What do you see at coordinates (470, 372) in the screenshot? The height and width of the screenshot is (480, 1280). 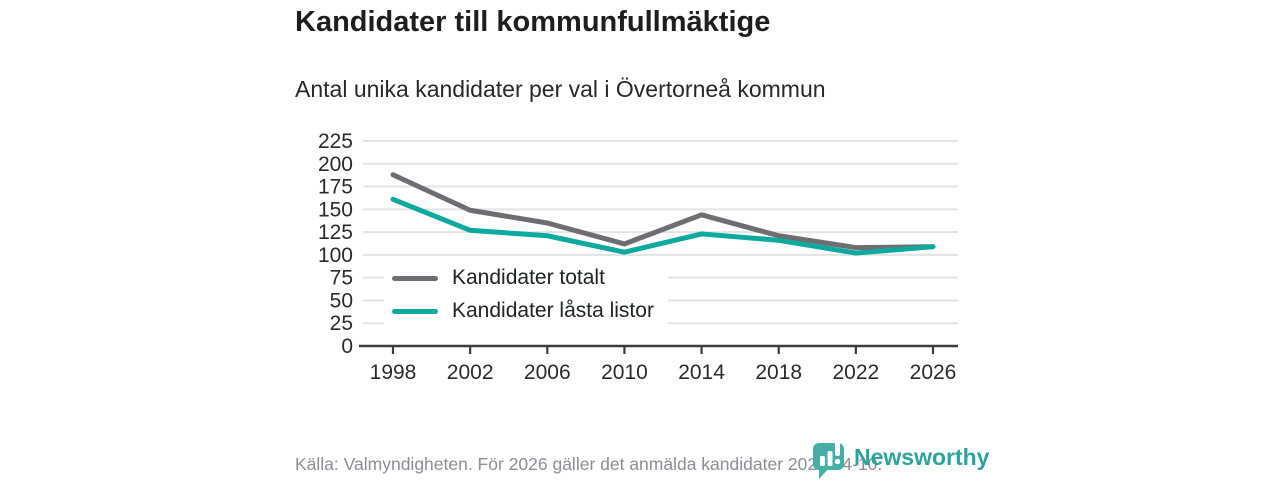 I see `x-axis-tick-label: 2002` at bounding box center [470, 372].